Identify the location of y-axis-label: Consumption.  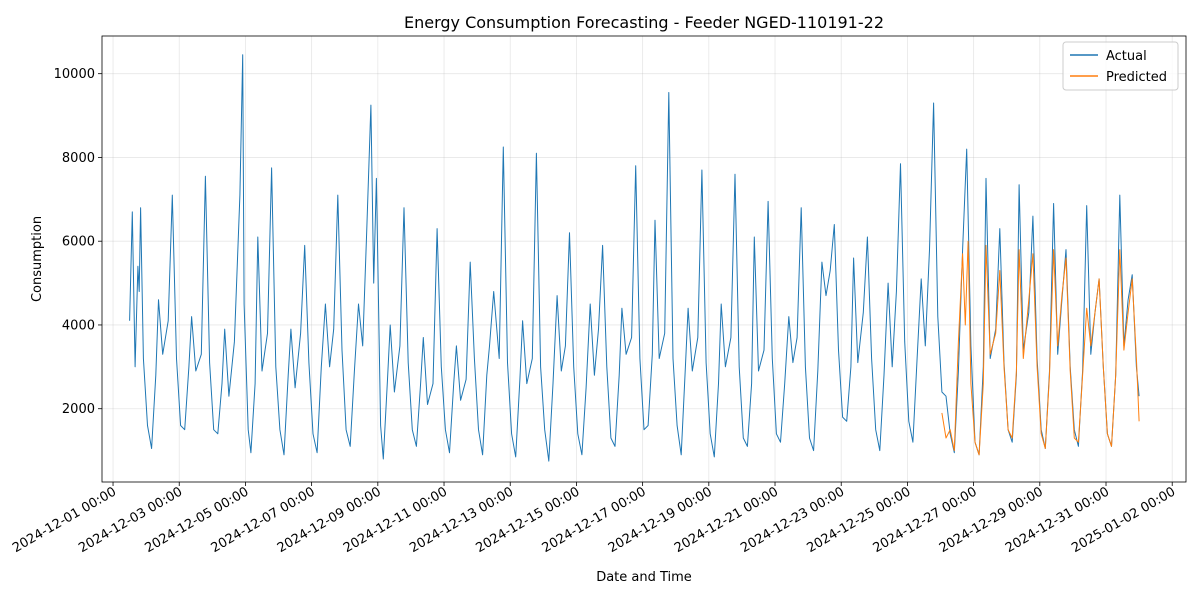
(37, 259).